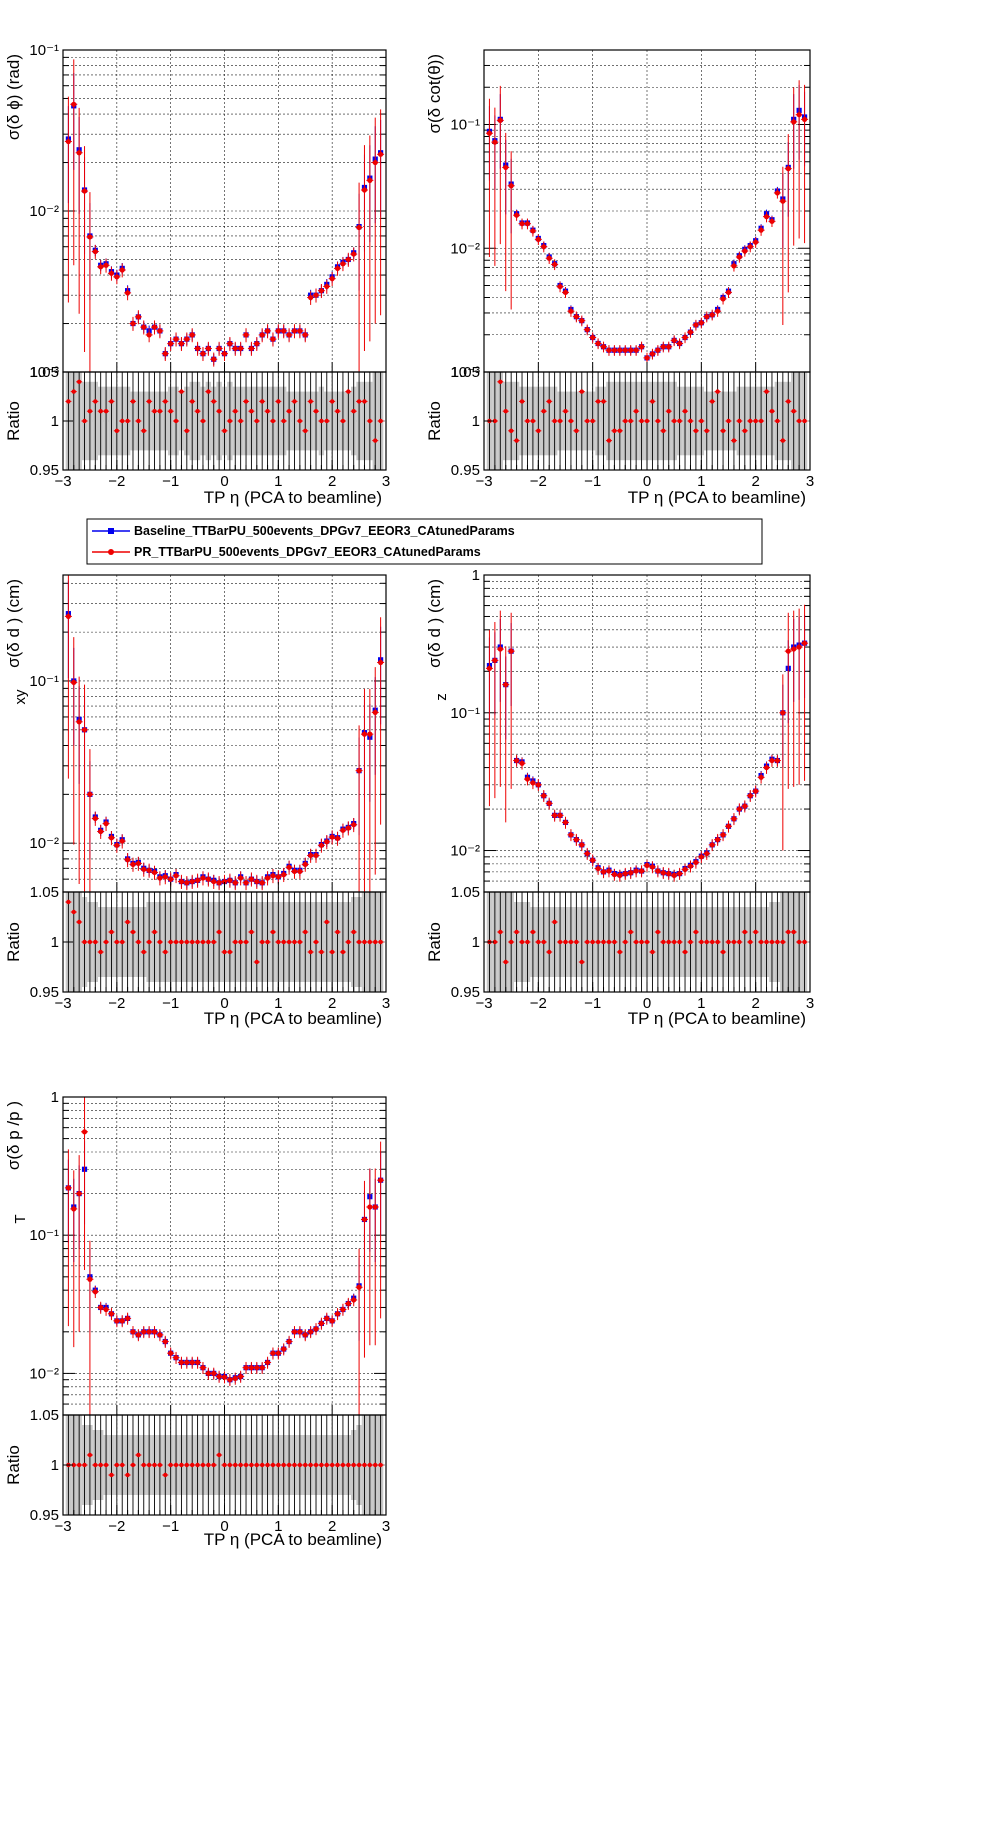  I want to click on y-tick-label: 1, so click(55, 1097).